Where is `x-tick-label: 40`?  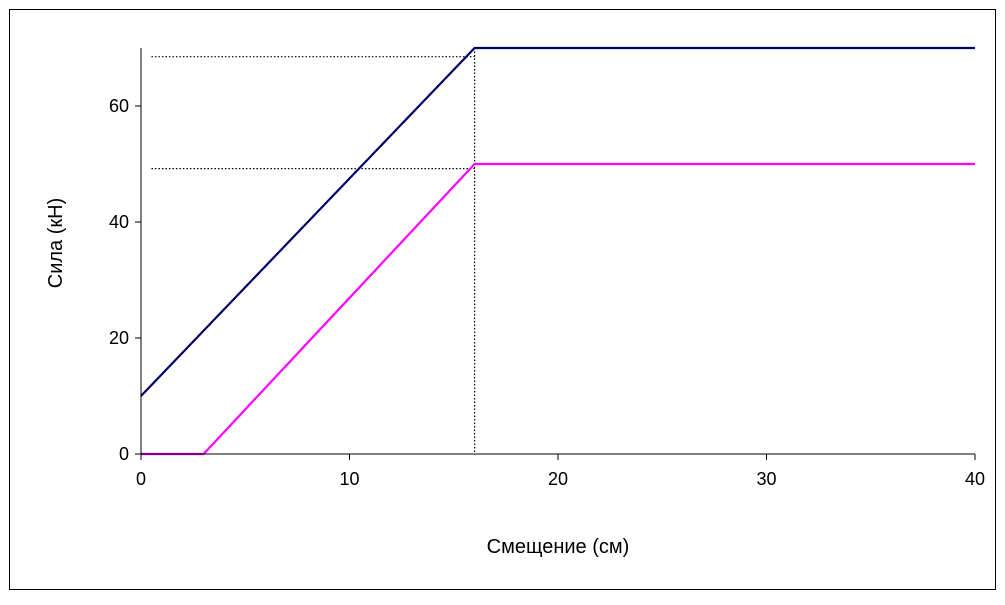 x-tick-label: 40 is located at coordinates (975, 479).